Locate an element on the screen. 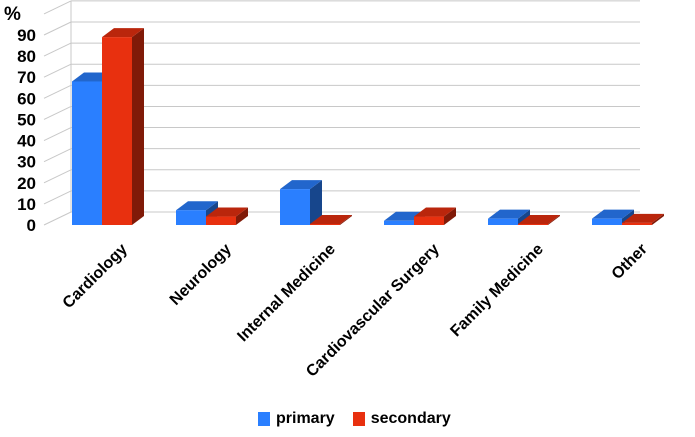 This screenshot has width=695, height=437. category-label: Cardiology is located at coordinates (95, 276).